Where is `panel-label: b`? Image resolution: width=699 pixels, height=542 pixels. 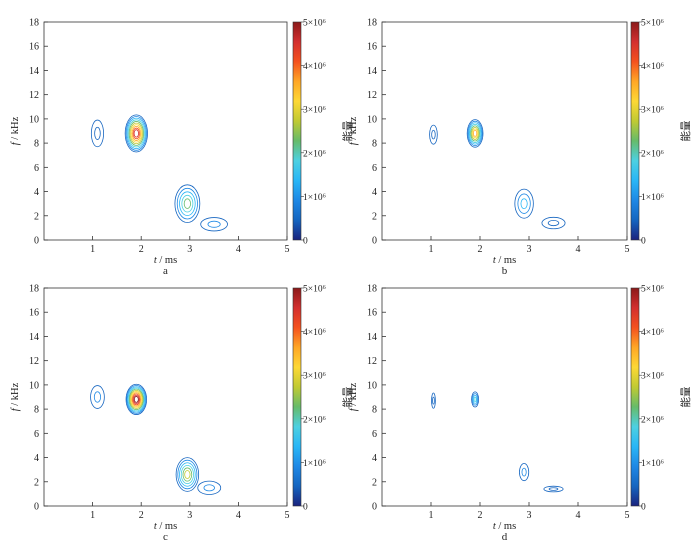 panel-label: b is located at coordinates (505, 271).